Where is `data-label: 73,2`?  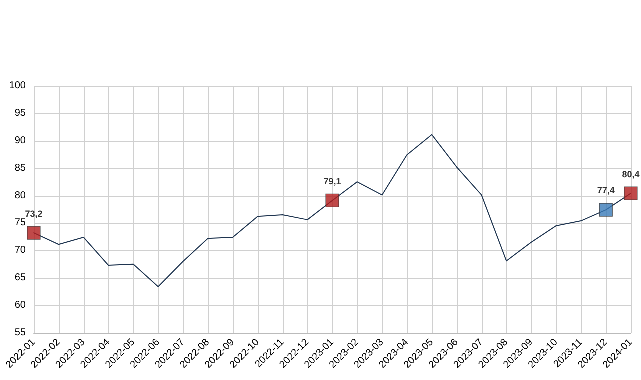 data-label: 73,2 is located at coordinates (34, 213).